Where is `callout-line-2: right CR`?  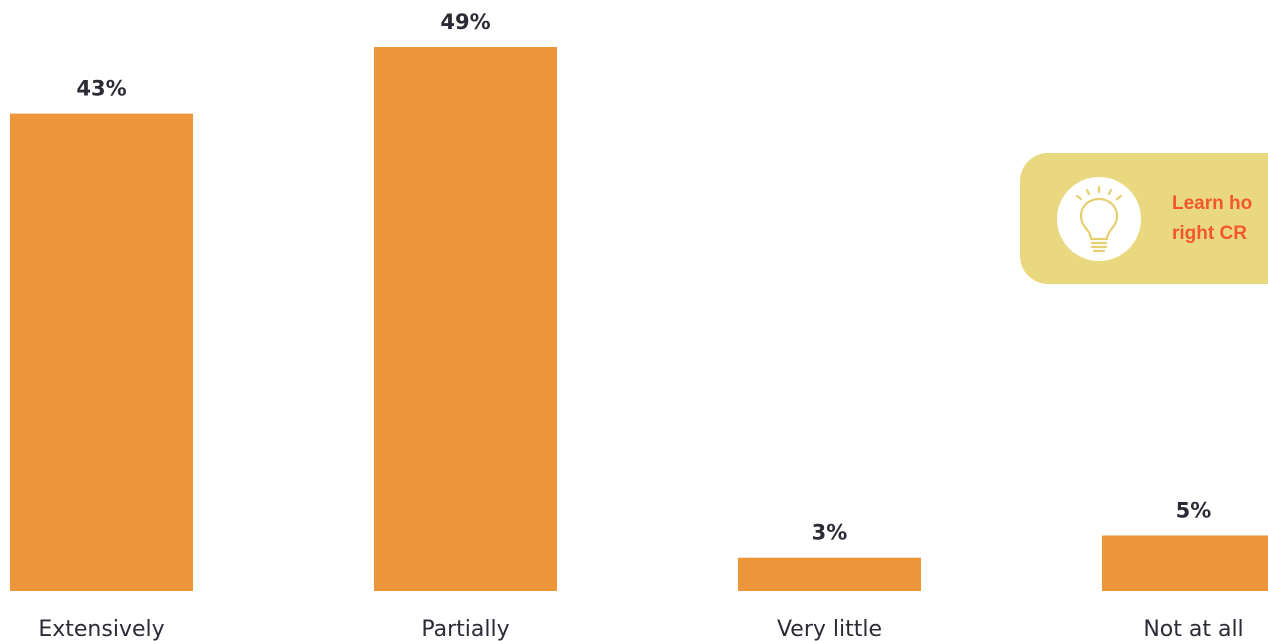 callout-line-2: right CR is located at coordinates (1209, 233).